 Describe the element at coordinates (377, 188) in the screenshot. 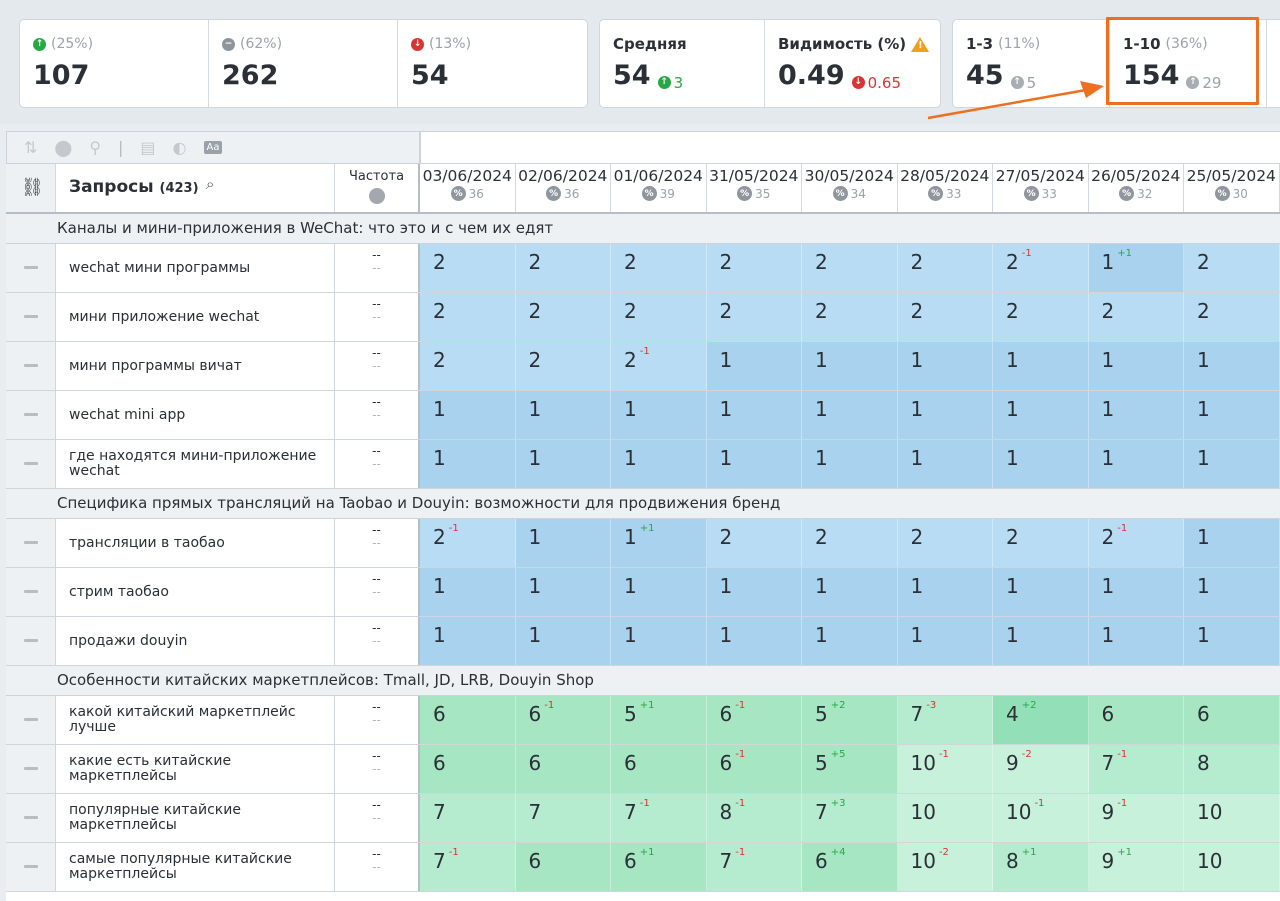

I see `frequency-column-header: Частота` at that location.